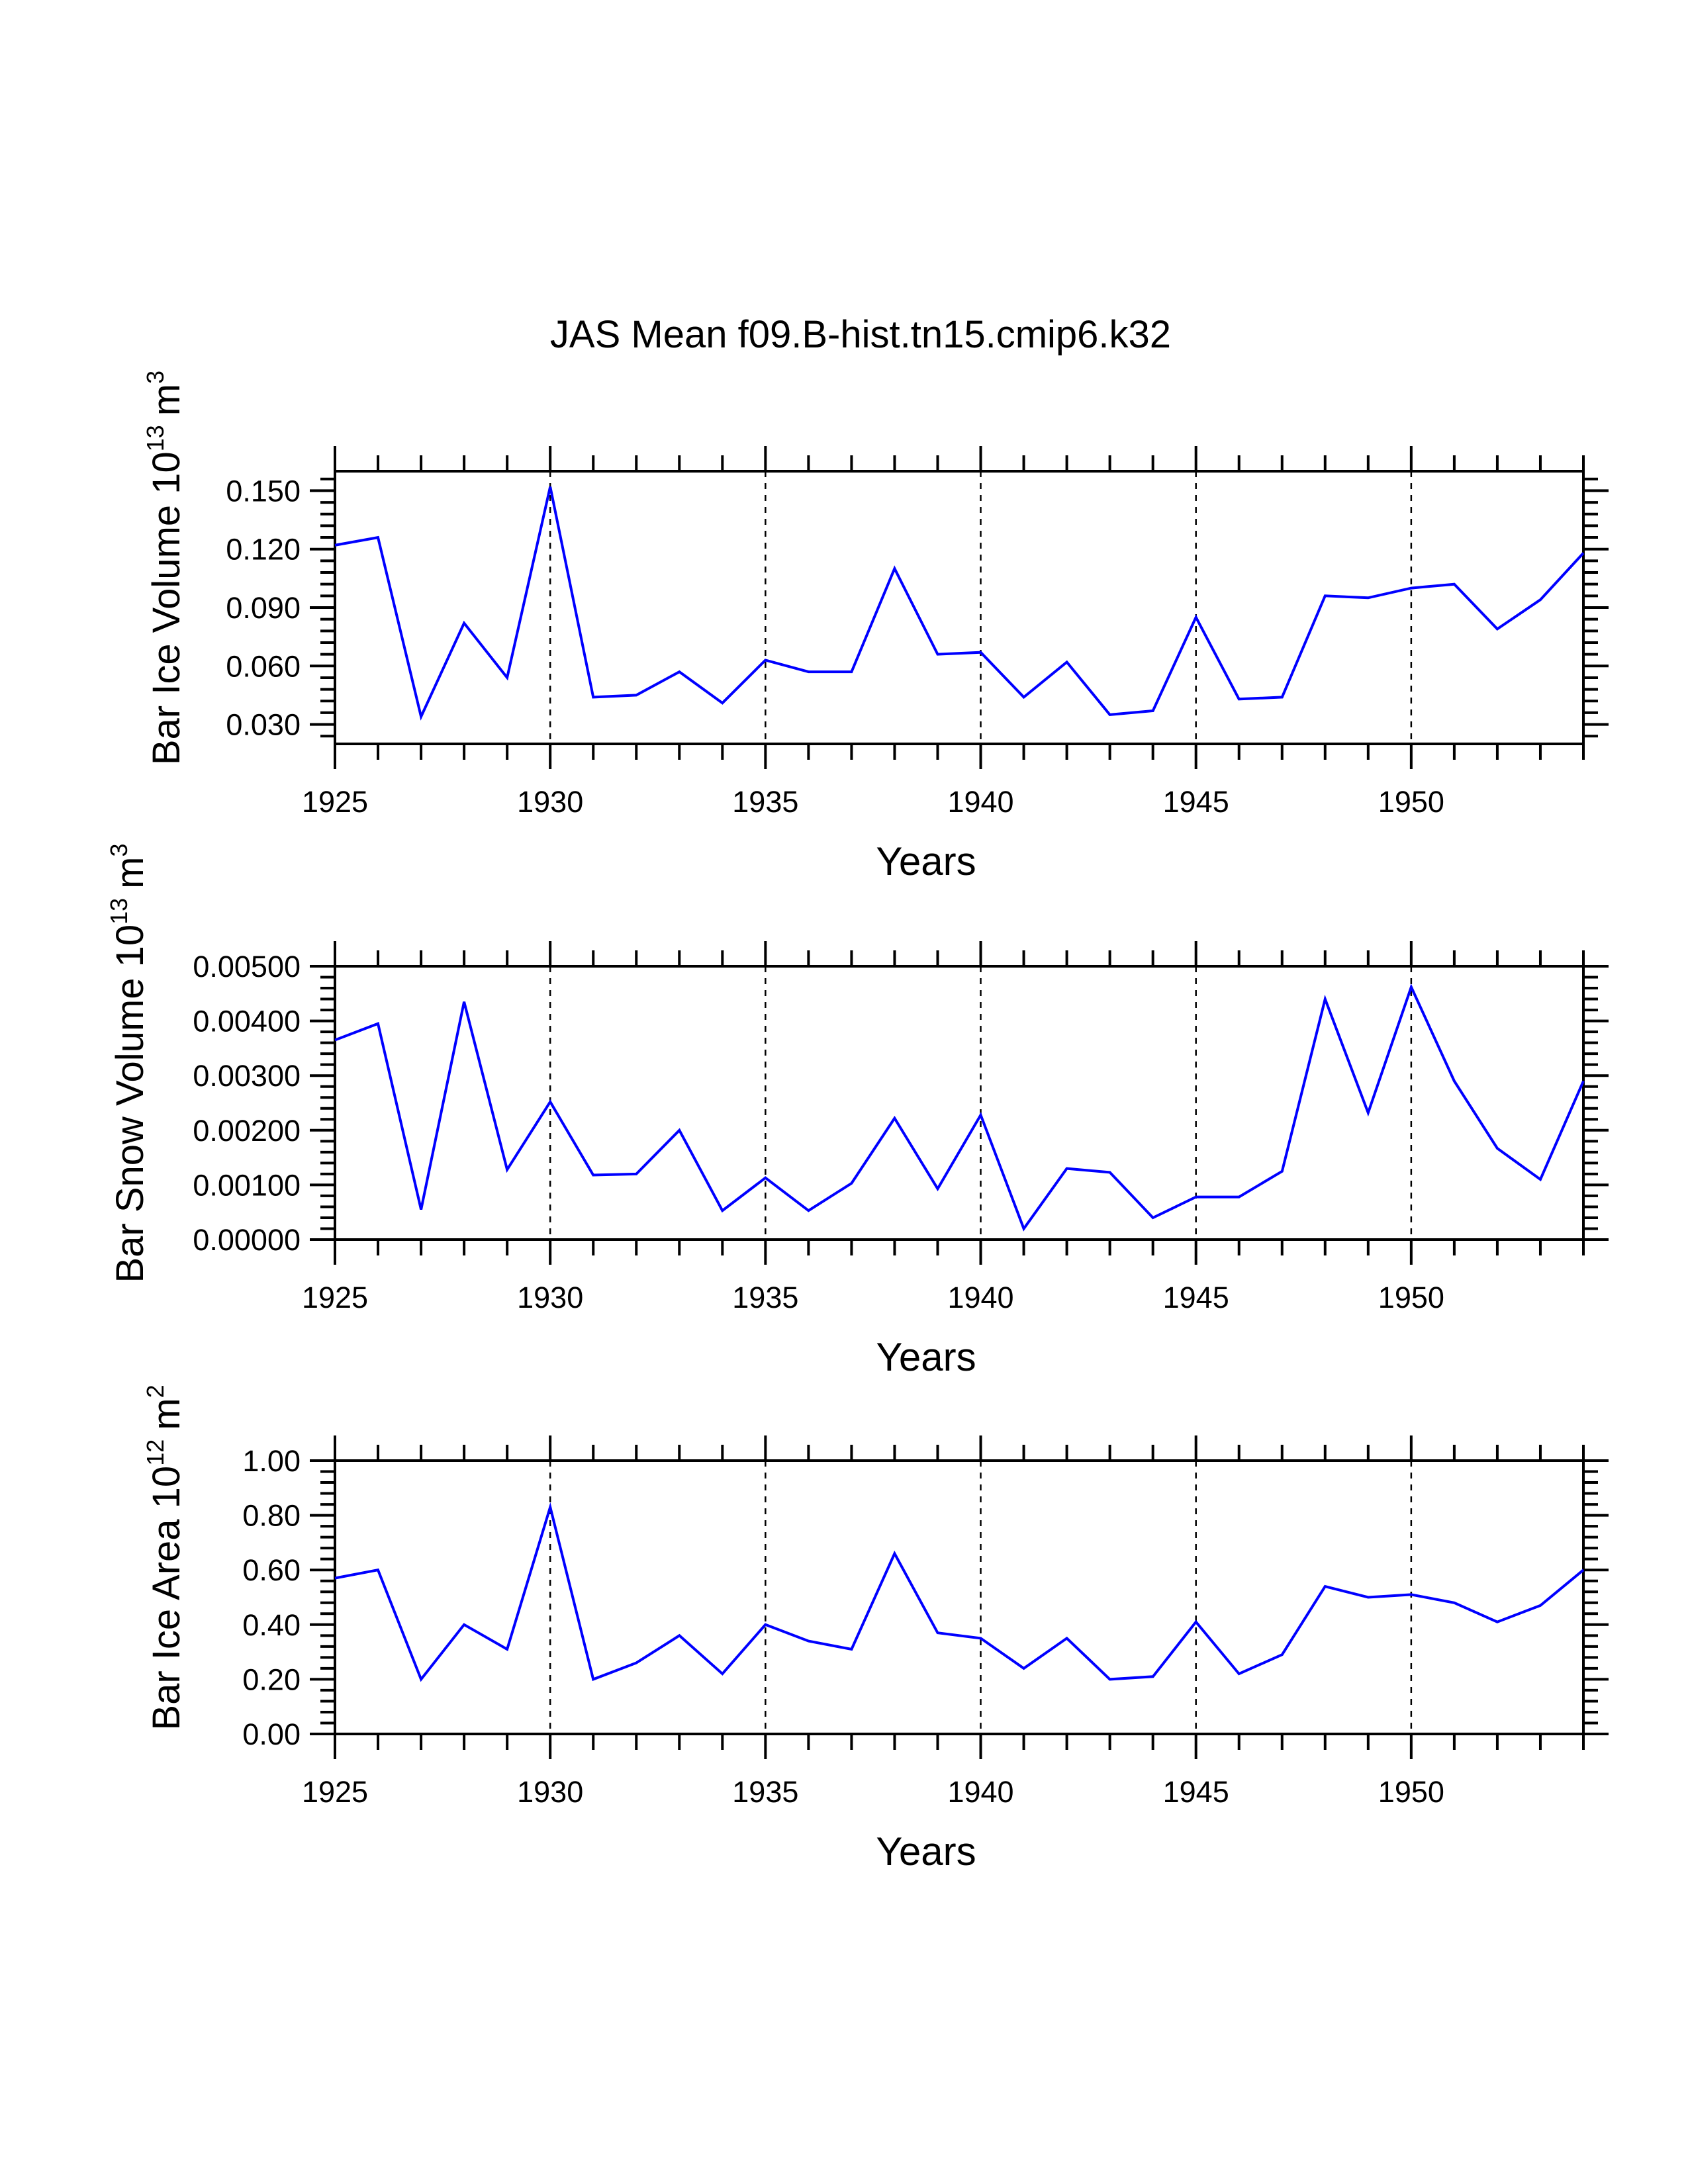 Image resolution: width=1688 pixels, height=2184 pixels. What do you see at coordinates (247, 1240) in the screenshot?
I see `y-tick-label: 0.00000` at bounding box center [247, 1240].